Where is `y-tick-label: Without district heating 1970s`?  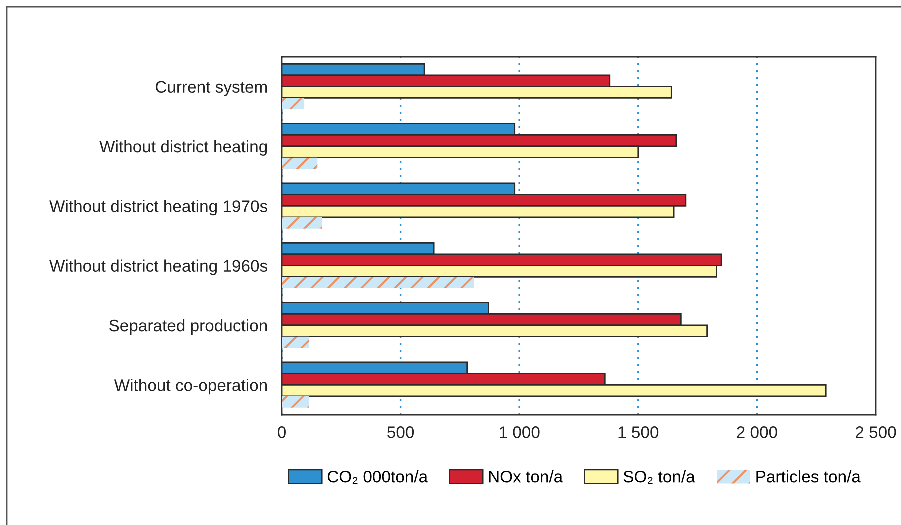 y-tick-label: Without district heating 1970s is located at coordinates (159, 208).